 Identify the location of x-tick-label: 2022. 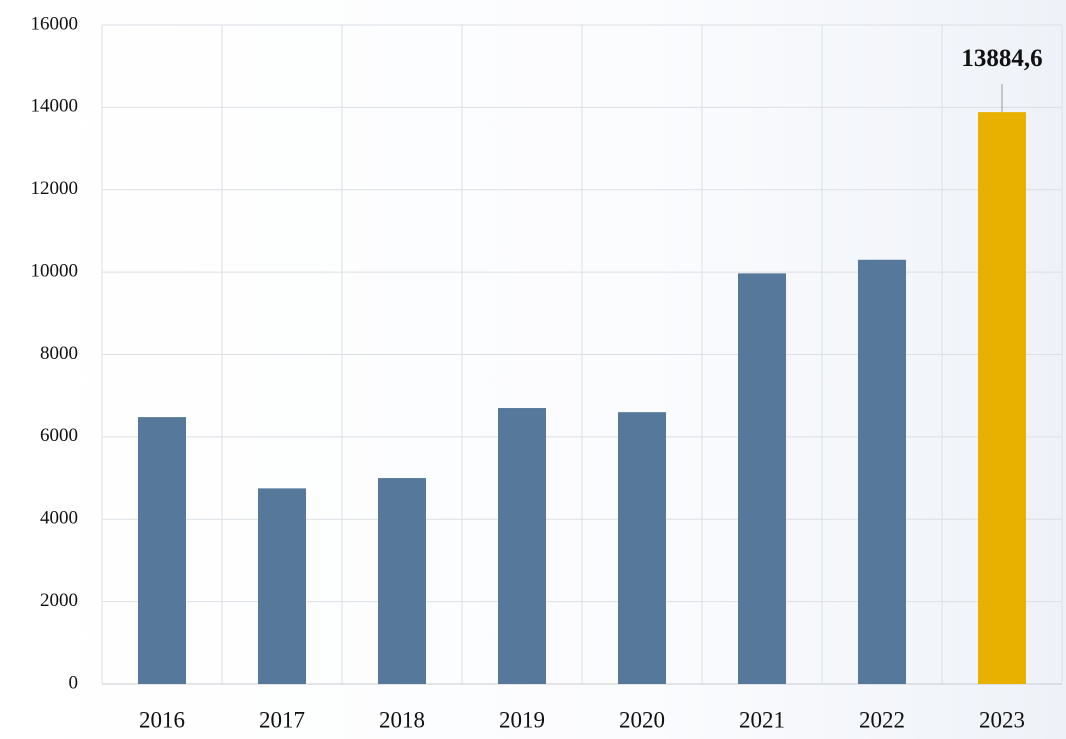
(882, 719).